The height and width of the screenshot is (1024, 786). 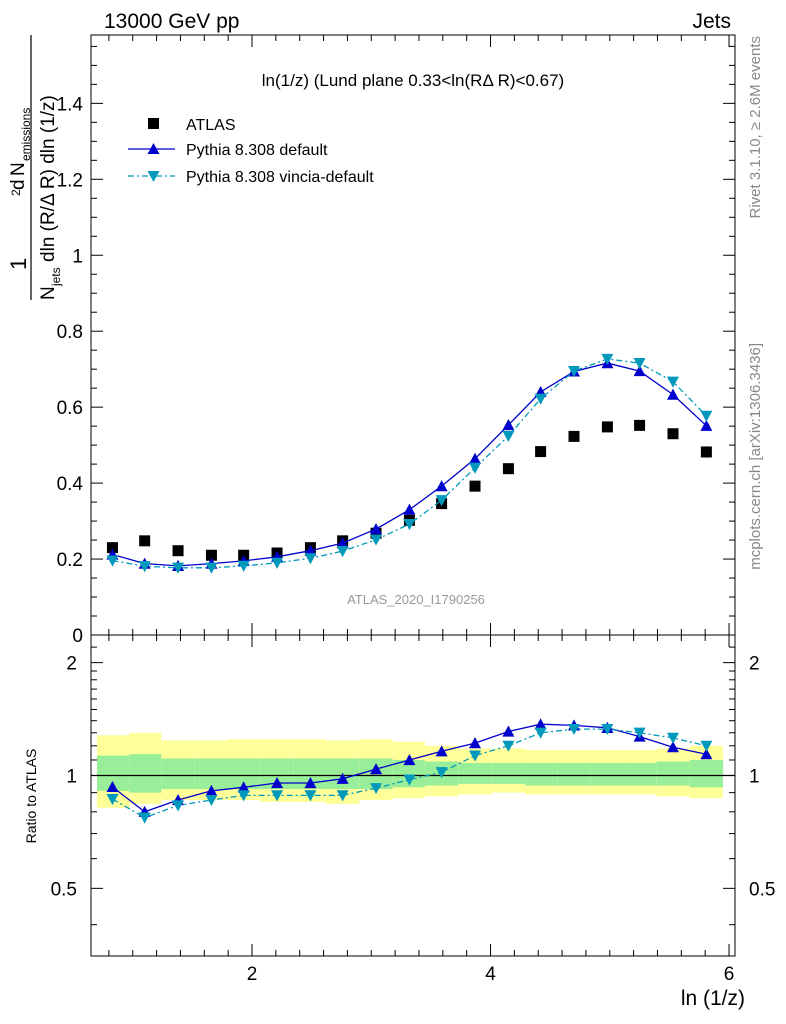 I want to click on chart-title: ln(1/z) (Lund plane 0.33<ln(RΔ R)<0.67), so click(x=413, y=80).